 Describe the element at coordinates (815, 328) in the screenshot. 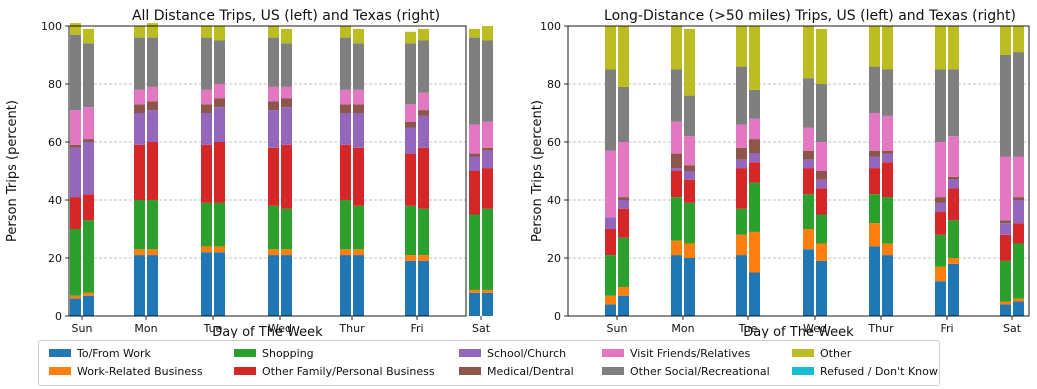

I see `x-tick-label: Wed` at that location.